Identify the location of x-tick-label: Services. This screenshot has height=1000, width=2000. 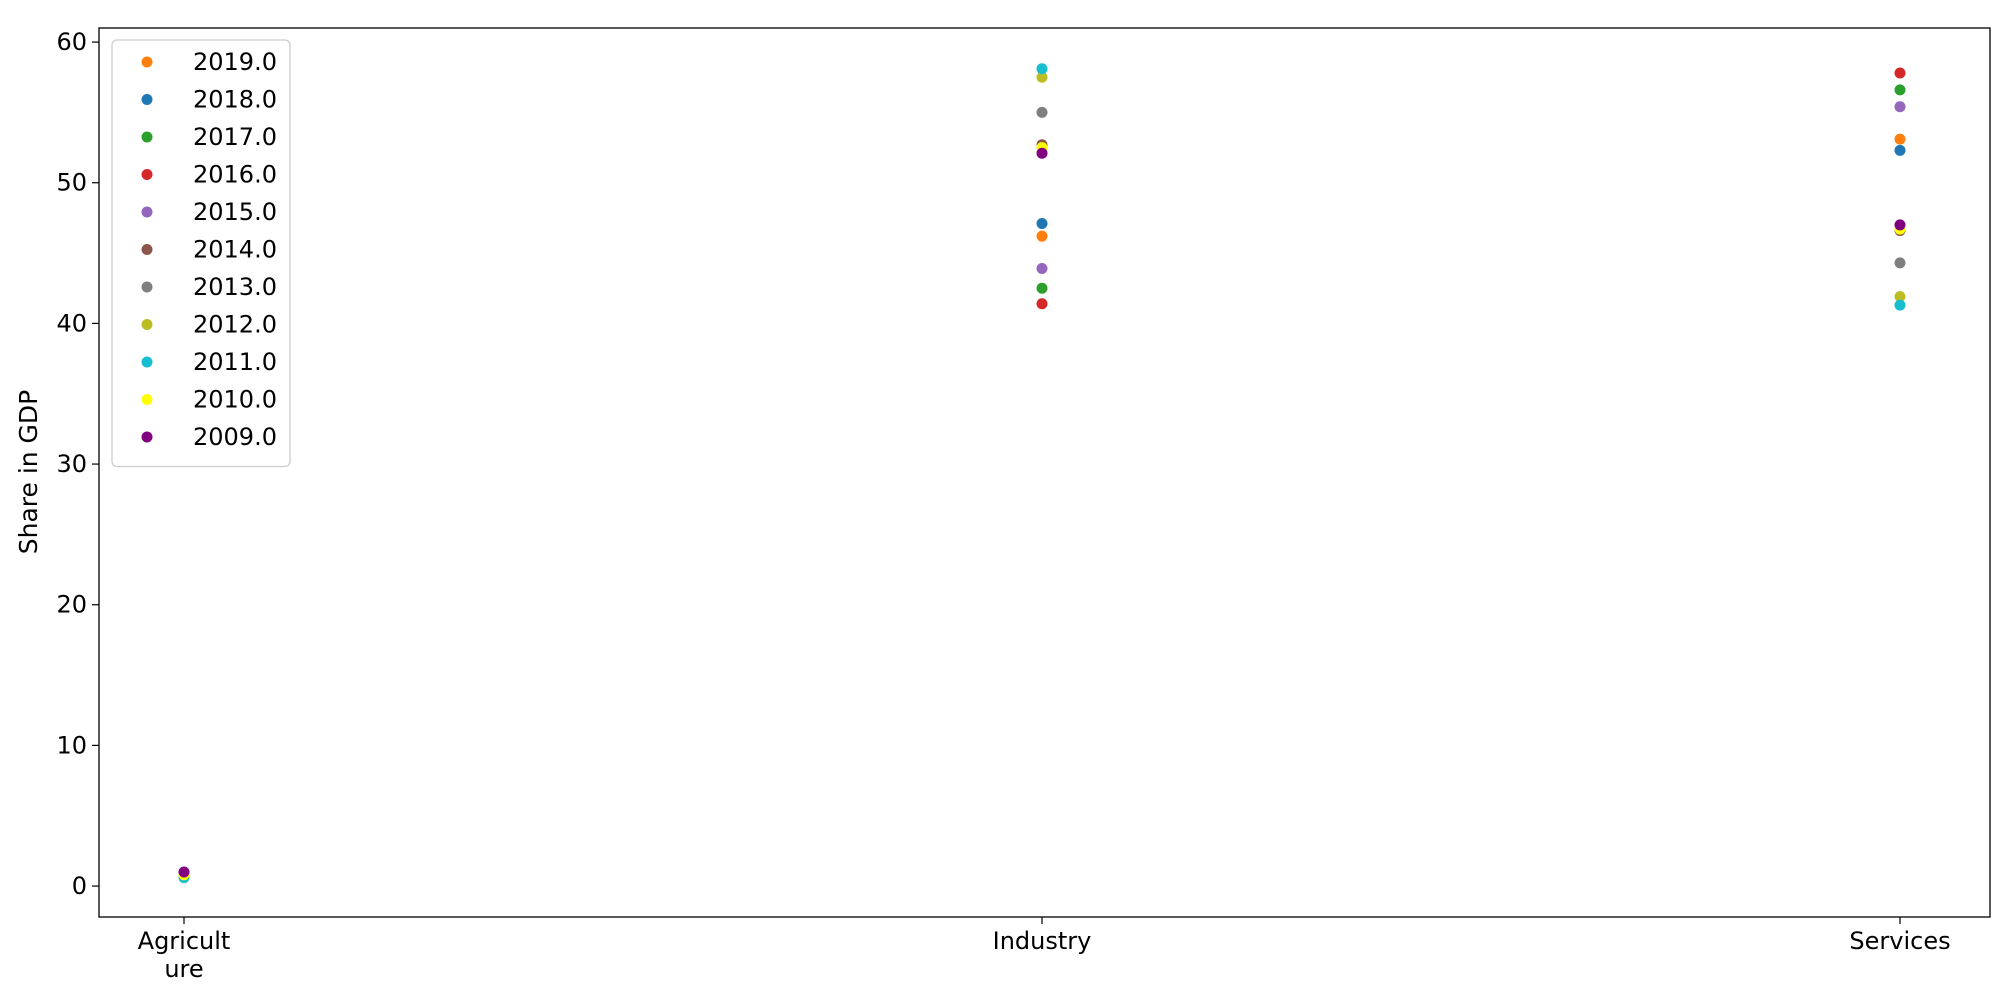
(1899, 941).